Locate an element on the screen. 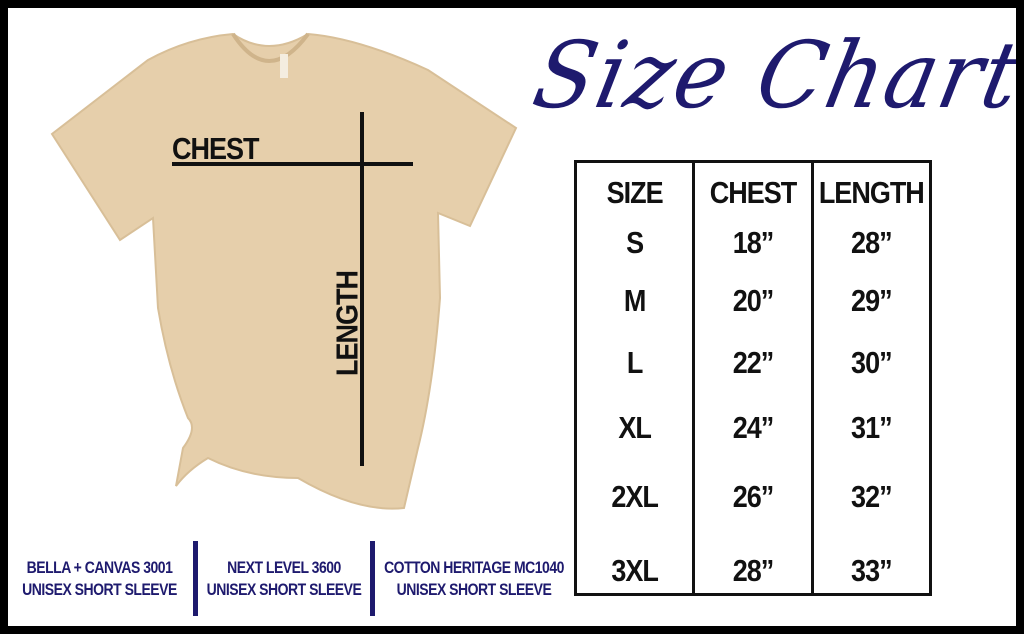 The image size is (1024, 634). cell: 26” is located at coordinates (753, 497).